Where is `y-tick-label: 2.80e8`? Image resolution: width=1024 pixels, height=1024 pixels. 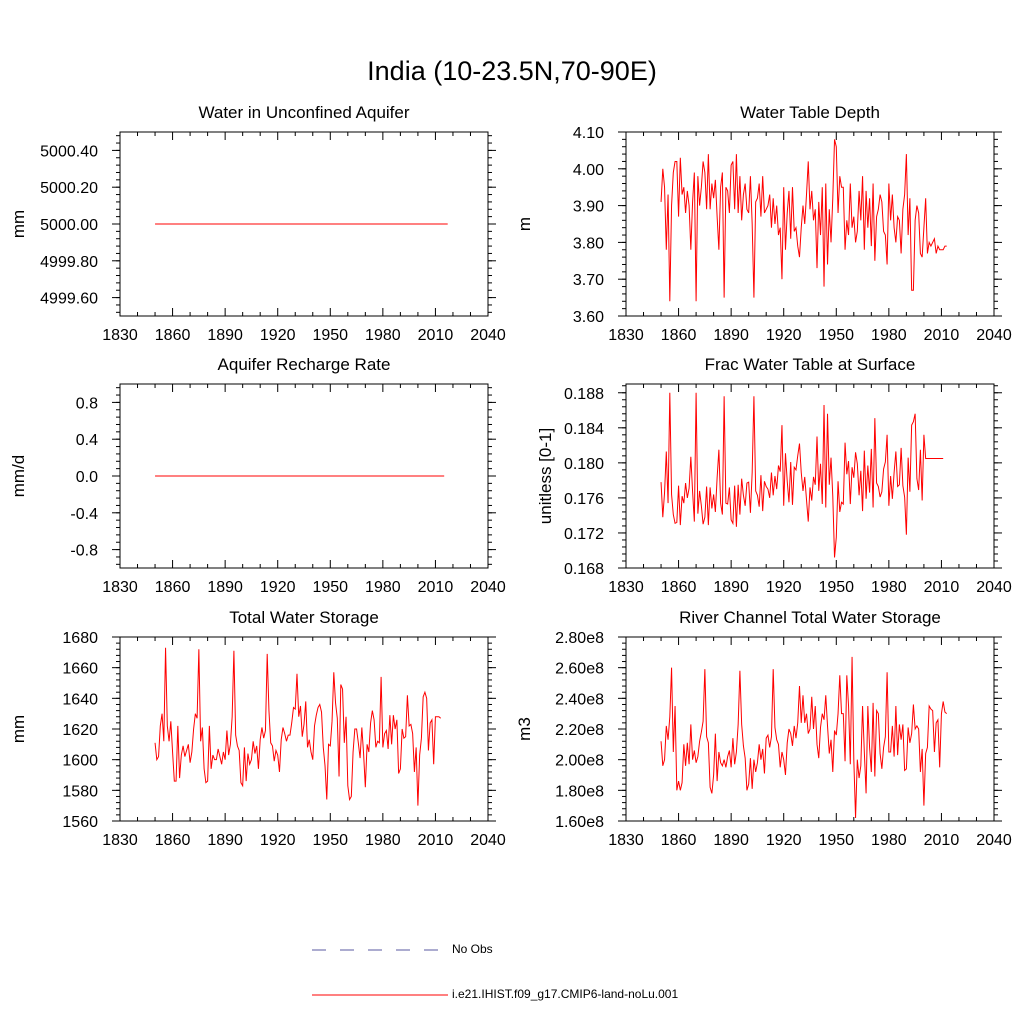 y-tick-label: 2.80e8 is located at coordinates (579, 638).